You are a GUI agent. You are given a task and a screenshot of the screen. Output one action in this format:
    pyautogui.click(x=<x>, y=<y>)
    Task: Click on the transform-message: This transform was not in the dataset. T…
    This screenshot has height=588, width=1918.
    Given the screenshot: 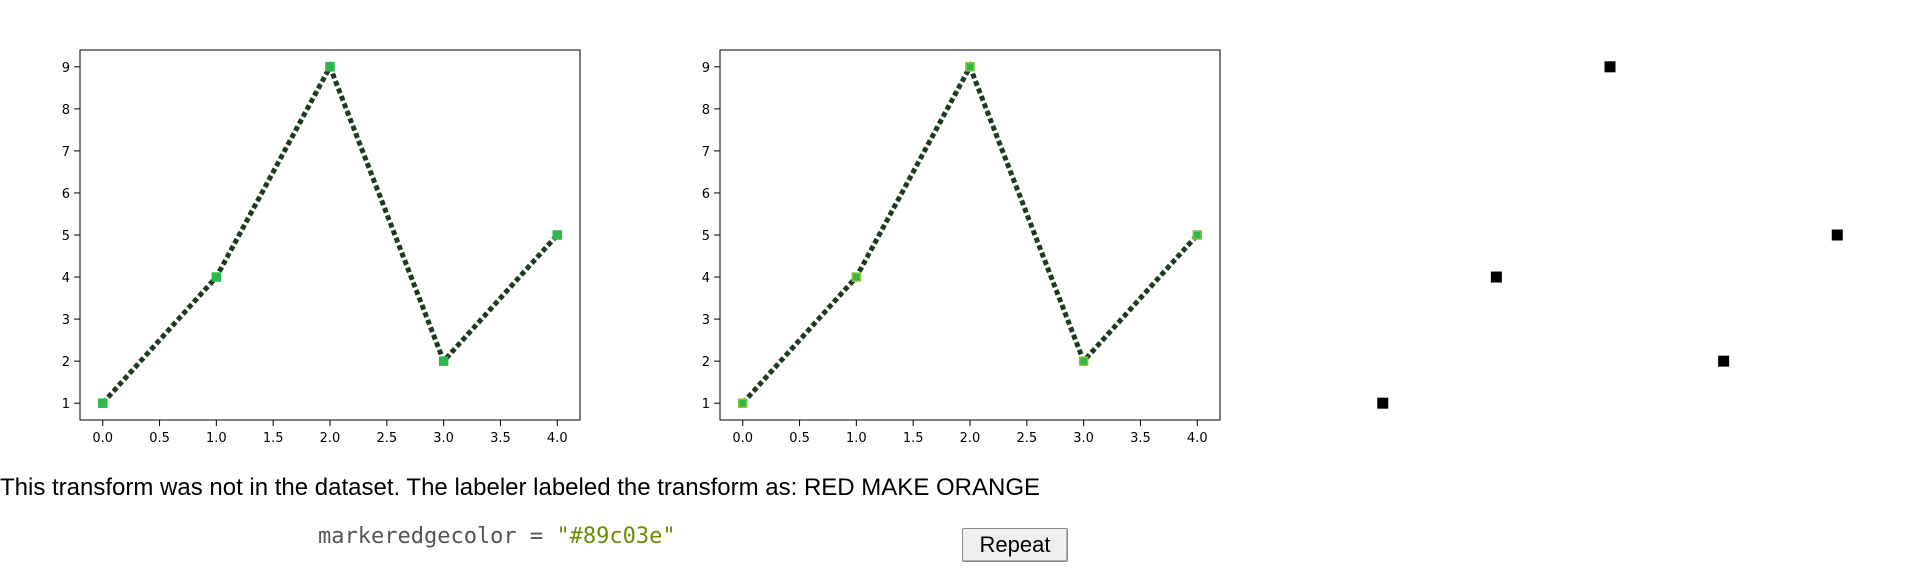 What is the action you would take?
    pyautogui.click(x=520, y=487)
    